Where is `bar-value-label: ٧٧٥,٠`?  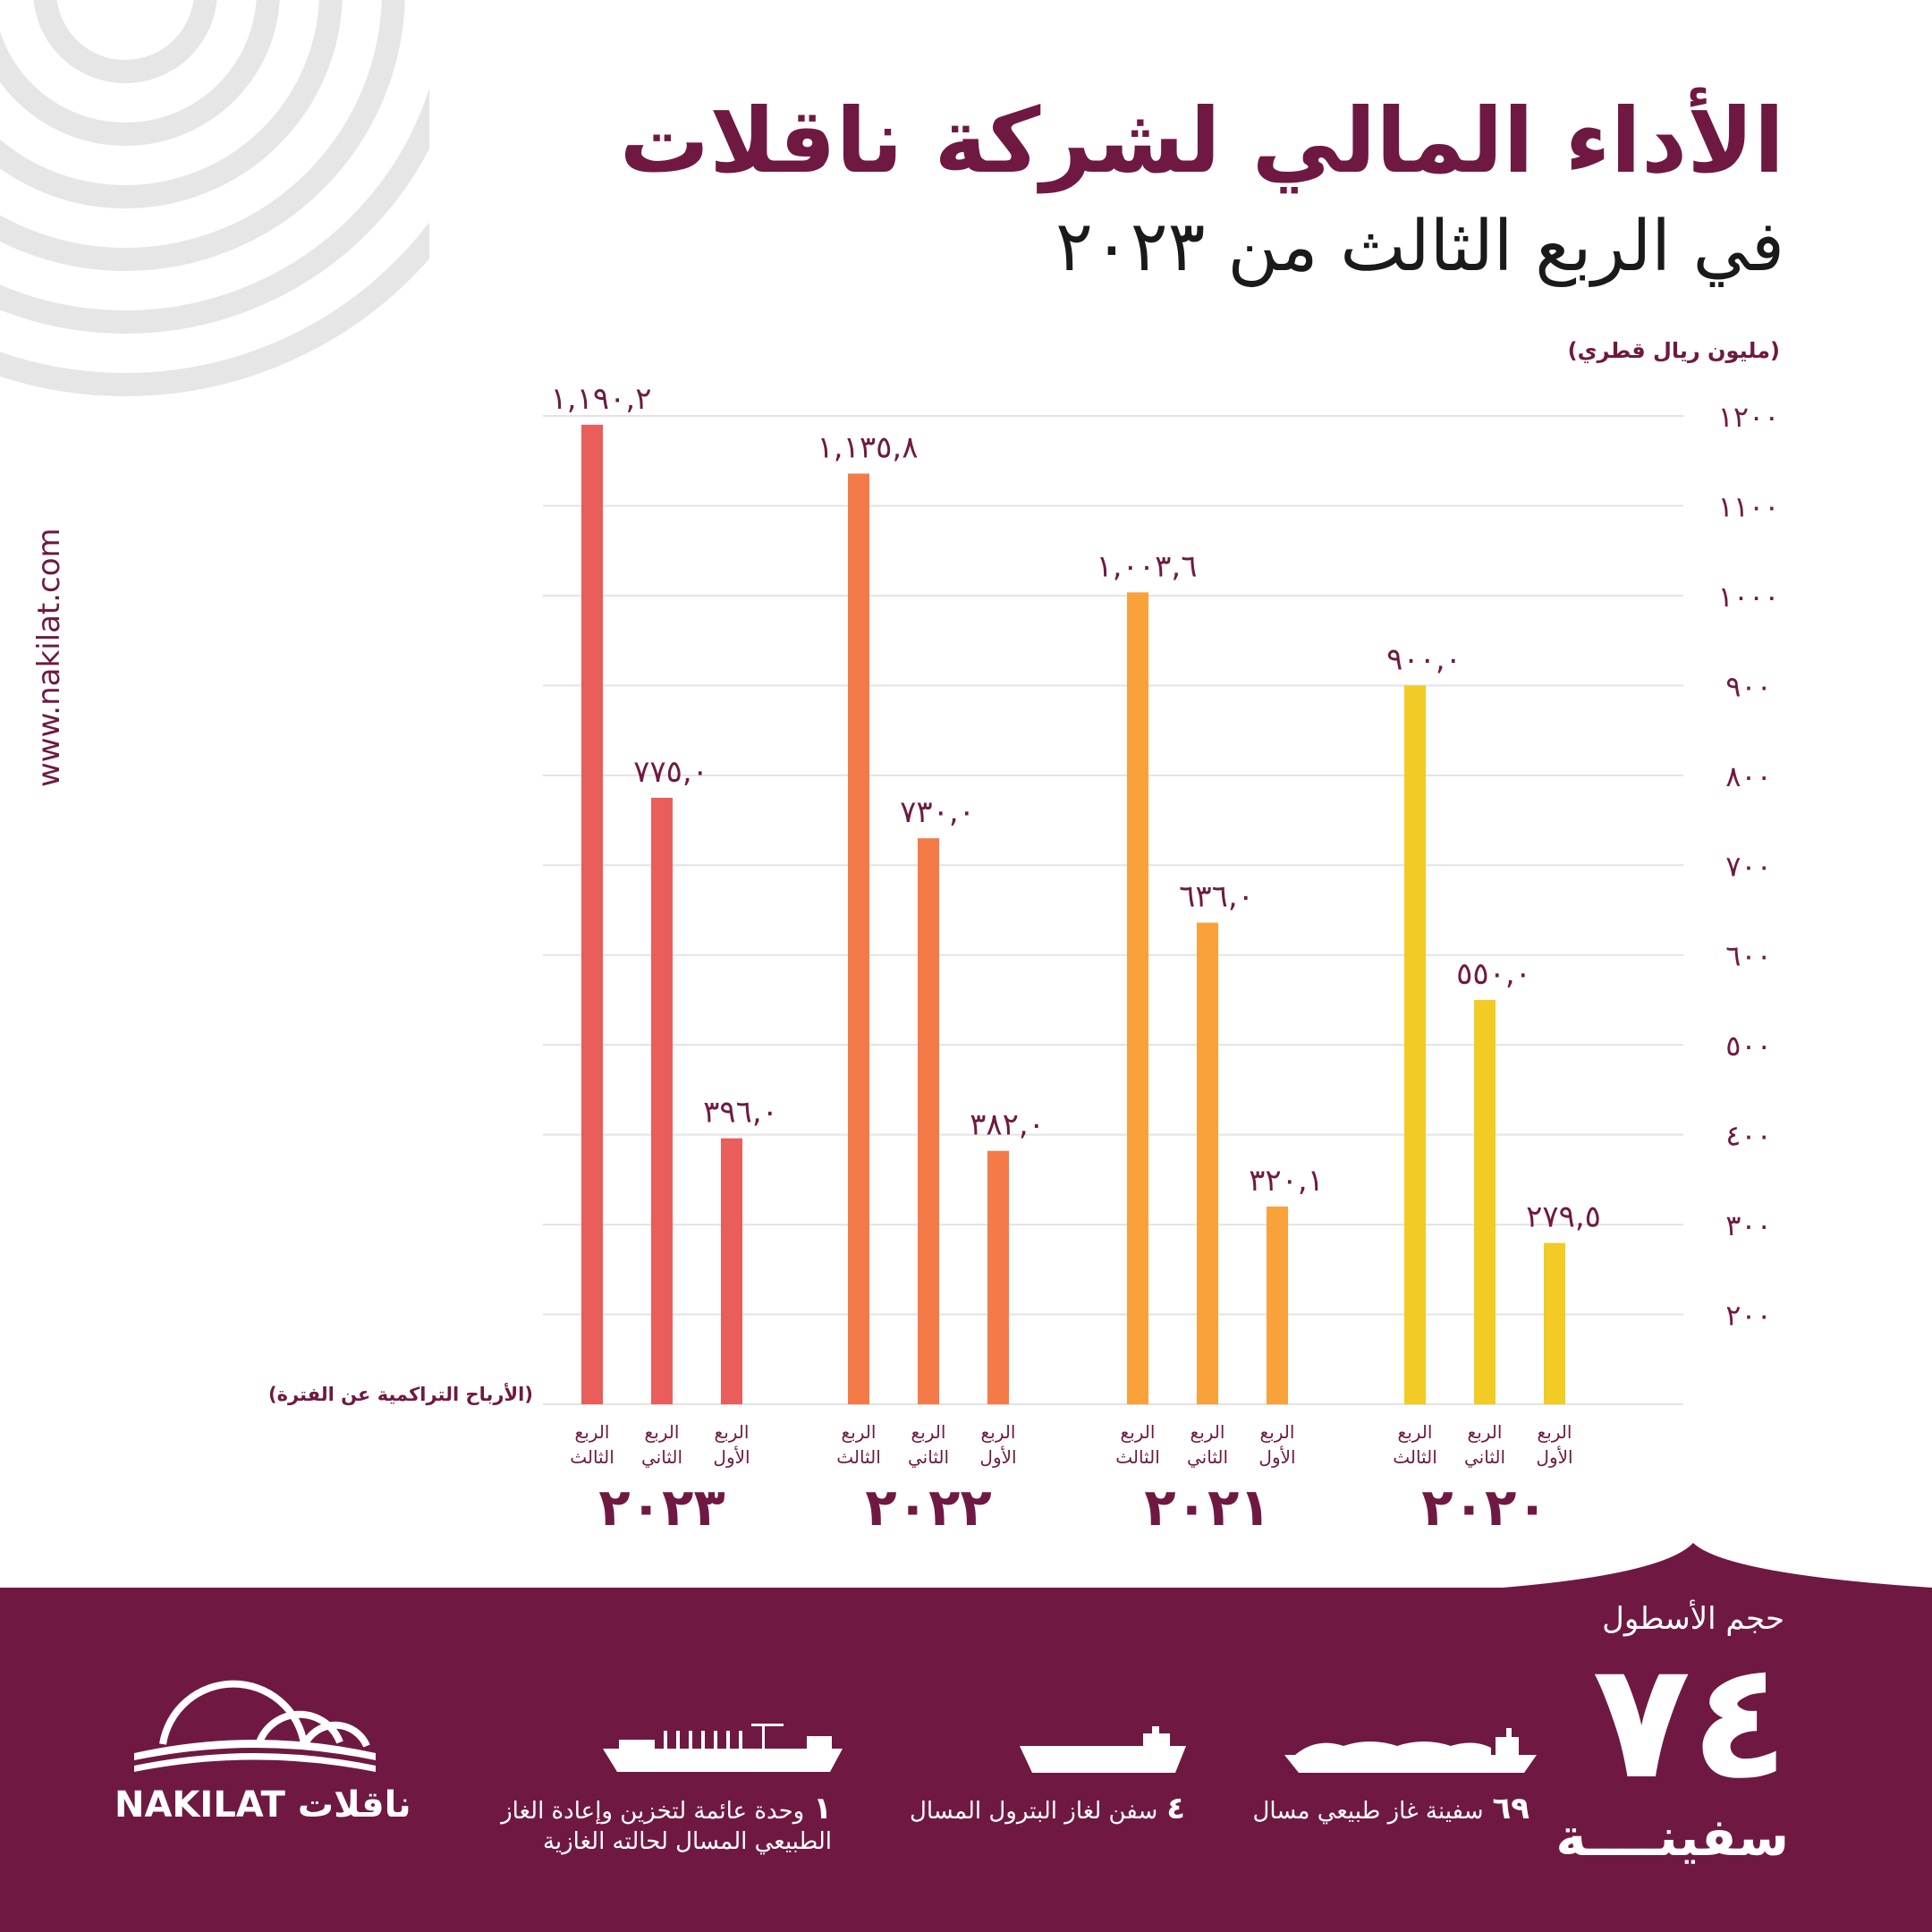
bar-value-label: ٧٧٥,٠ is located at coordinates (670, 772).